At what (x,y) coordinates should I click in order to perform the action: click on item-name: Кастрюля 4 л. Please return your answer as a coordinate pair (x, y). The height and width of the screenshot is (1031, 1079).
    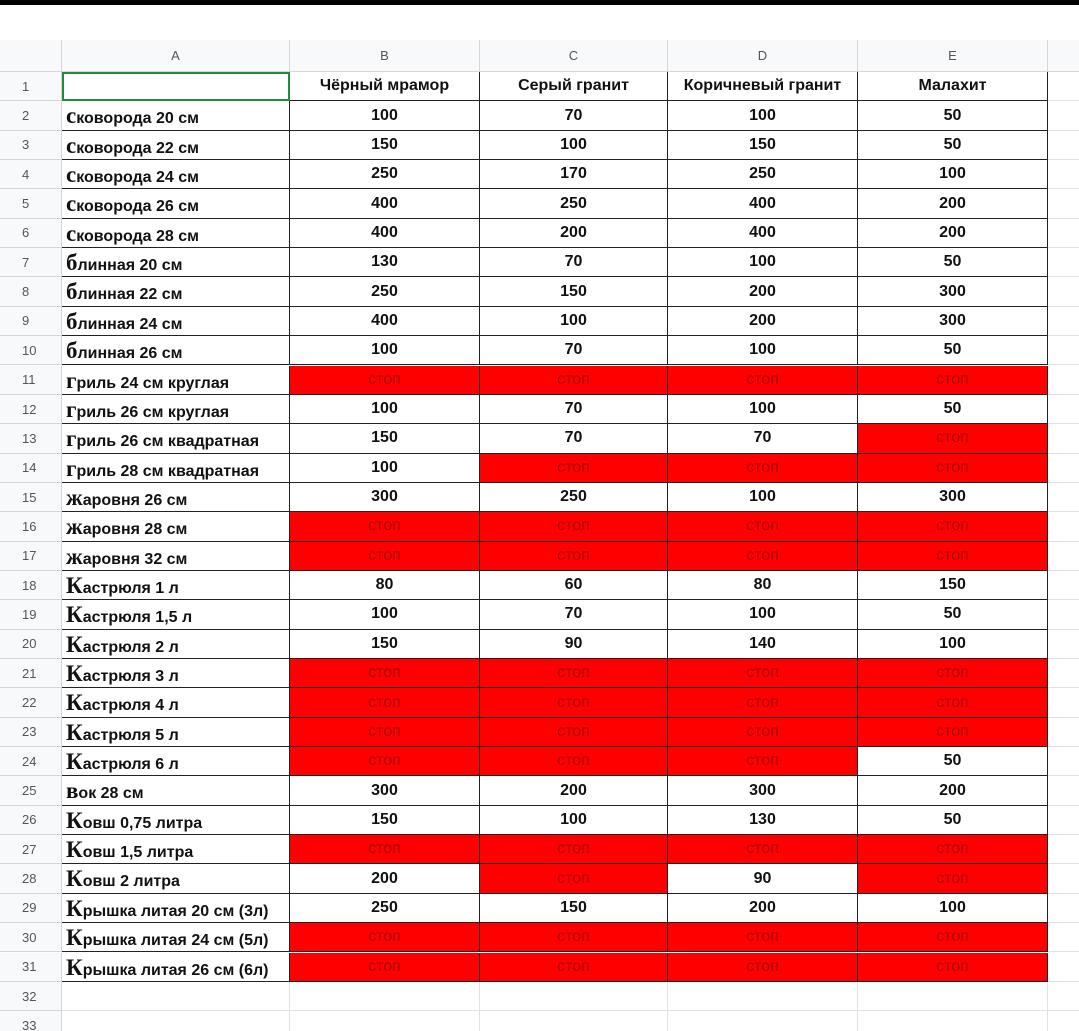
    Looking at the image, I should click on (176, 703).